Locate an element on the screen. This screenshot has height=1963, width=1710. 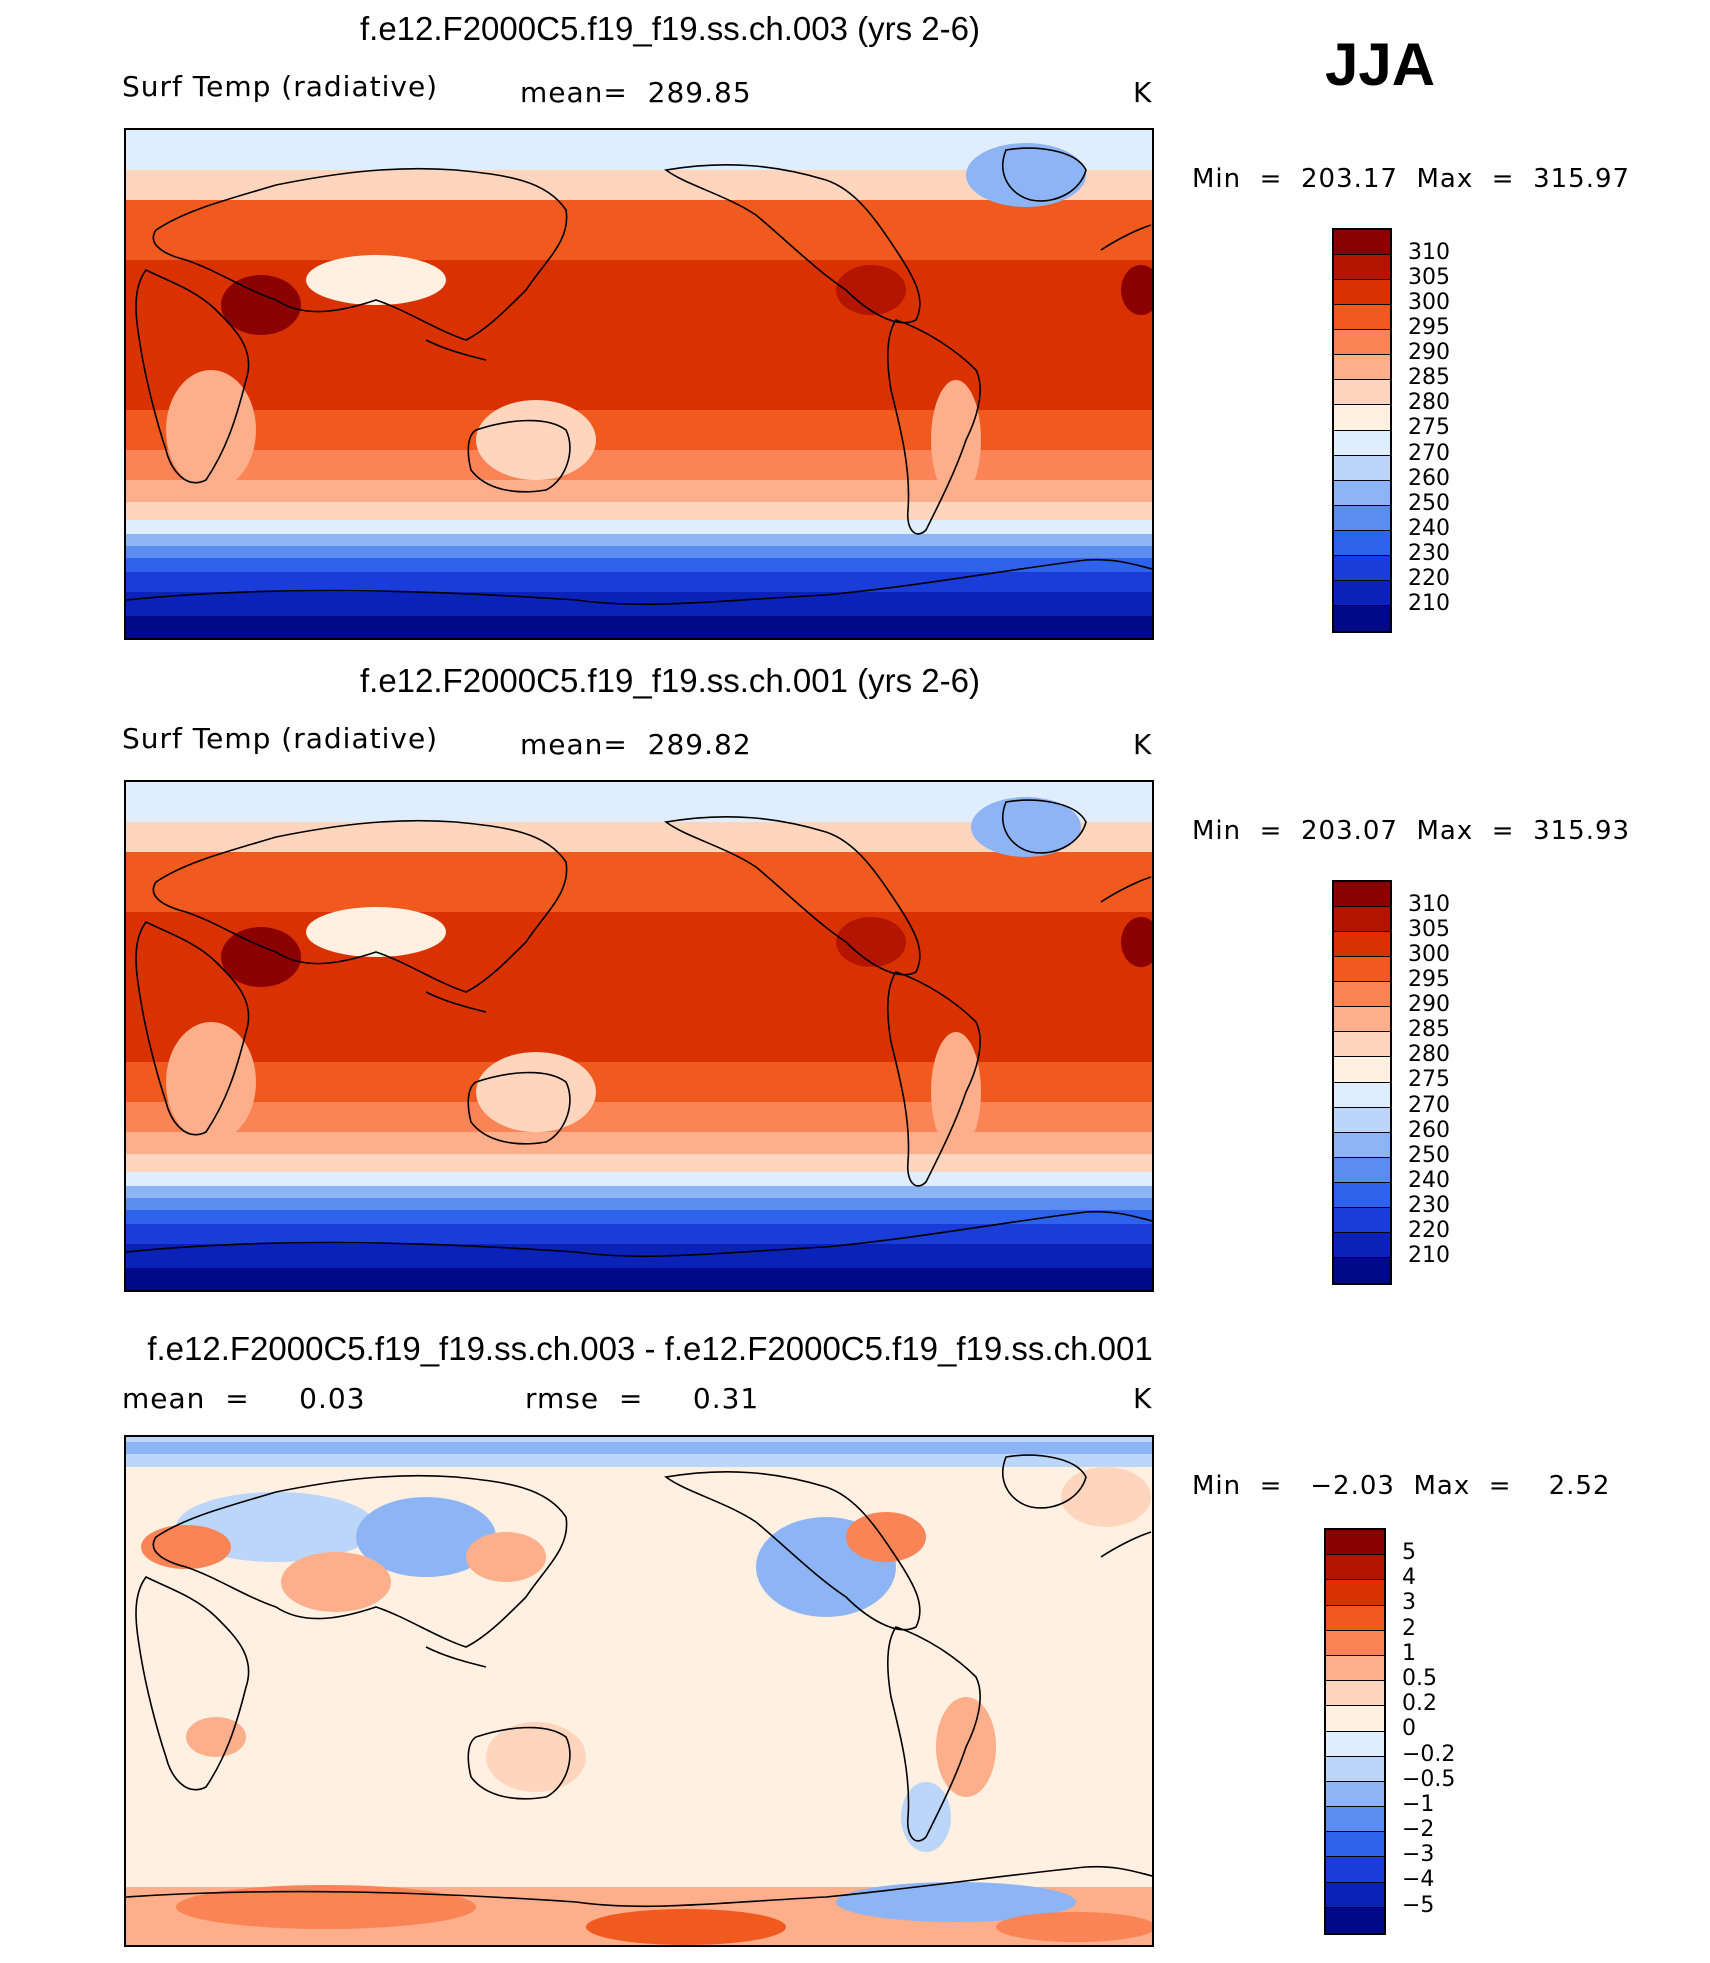
panel-3-colorbar is located at coordinates (1355, 1731).